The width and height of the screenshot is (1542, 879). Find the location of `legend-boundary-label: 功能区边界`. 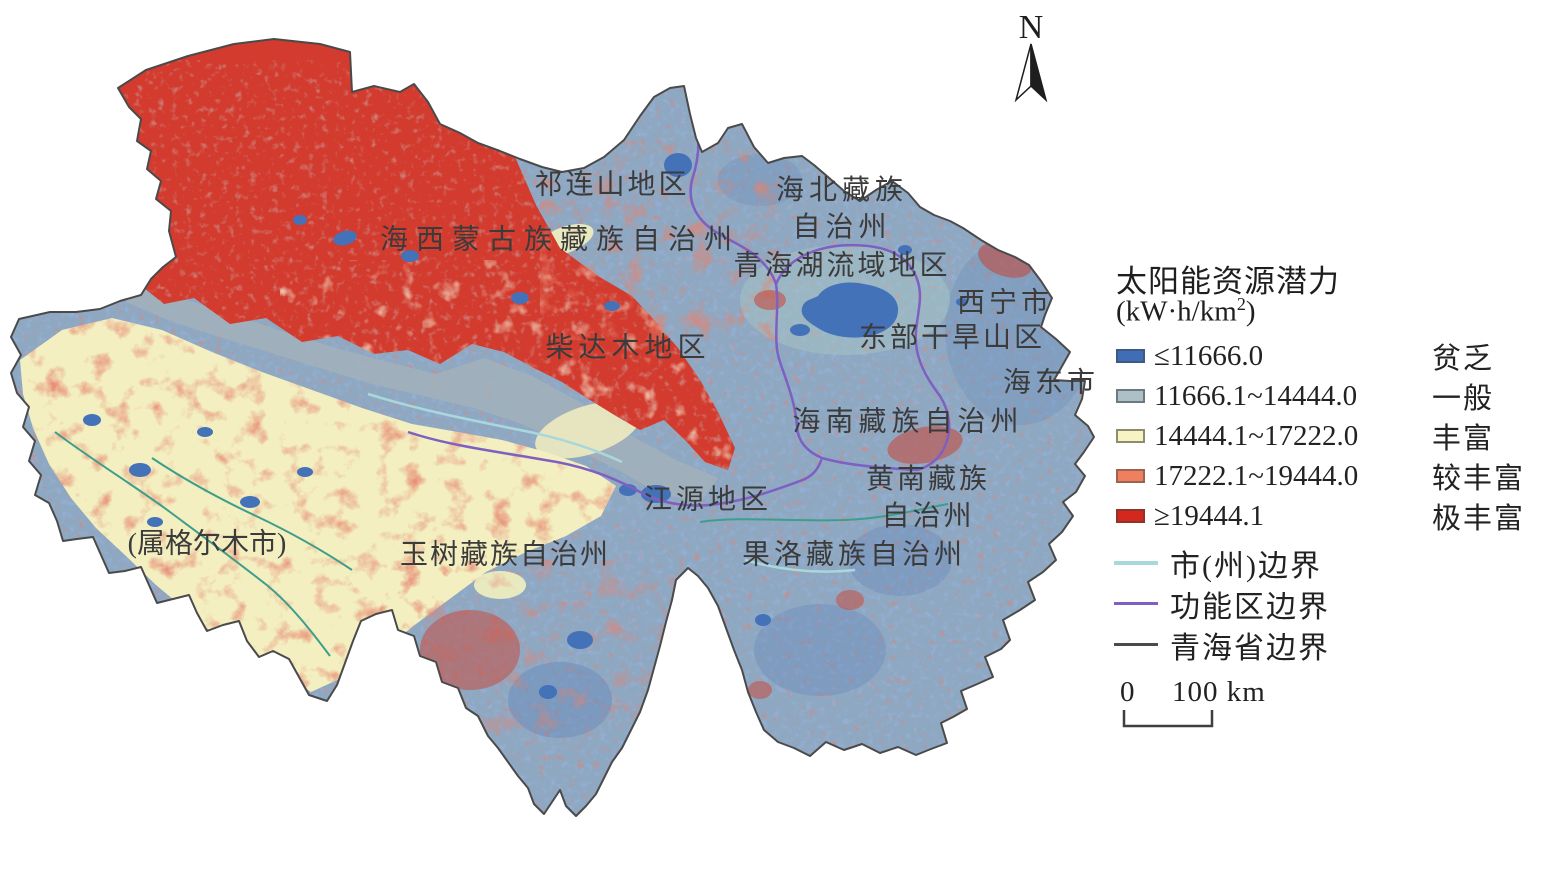

legend-boundary-label: 功能区边界 is located at coordinates (1250, 607).